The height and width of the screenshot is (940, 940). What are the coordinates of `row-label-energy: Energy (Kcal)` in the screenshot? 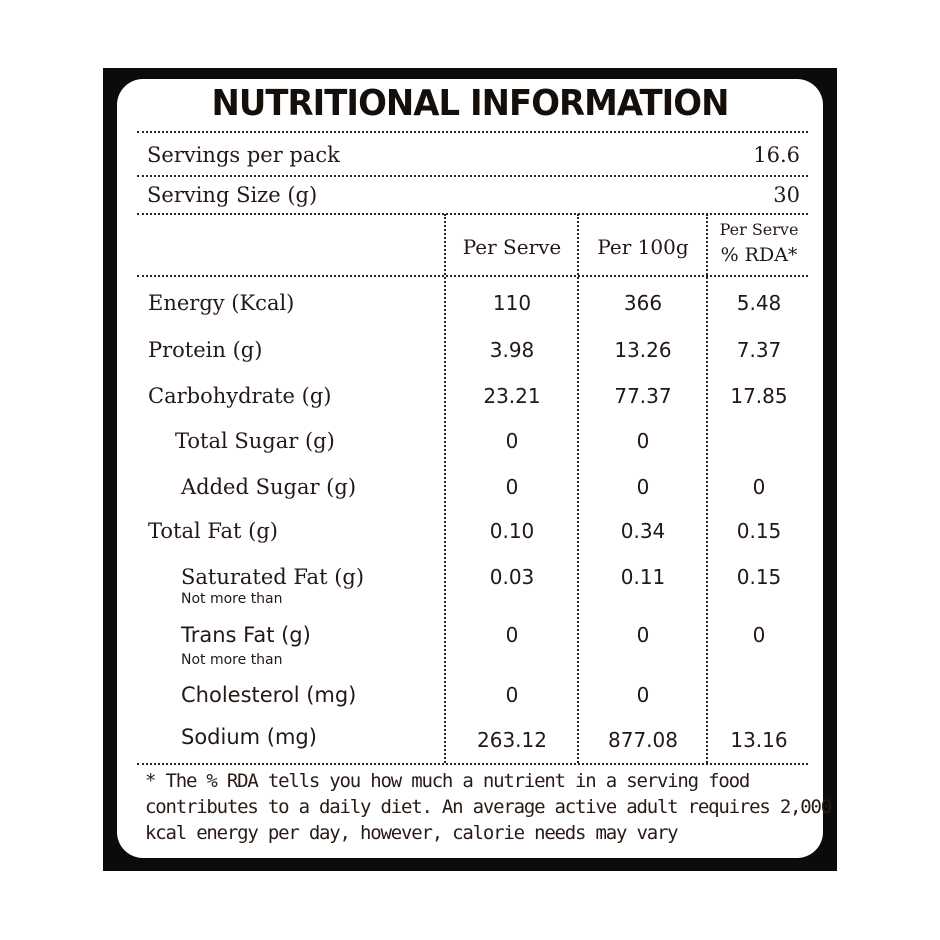 It's located at (221, 303).